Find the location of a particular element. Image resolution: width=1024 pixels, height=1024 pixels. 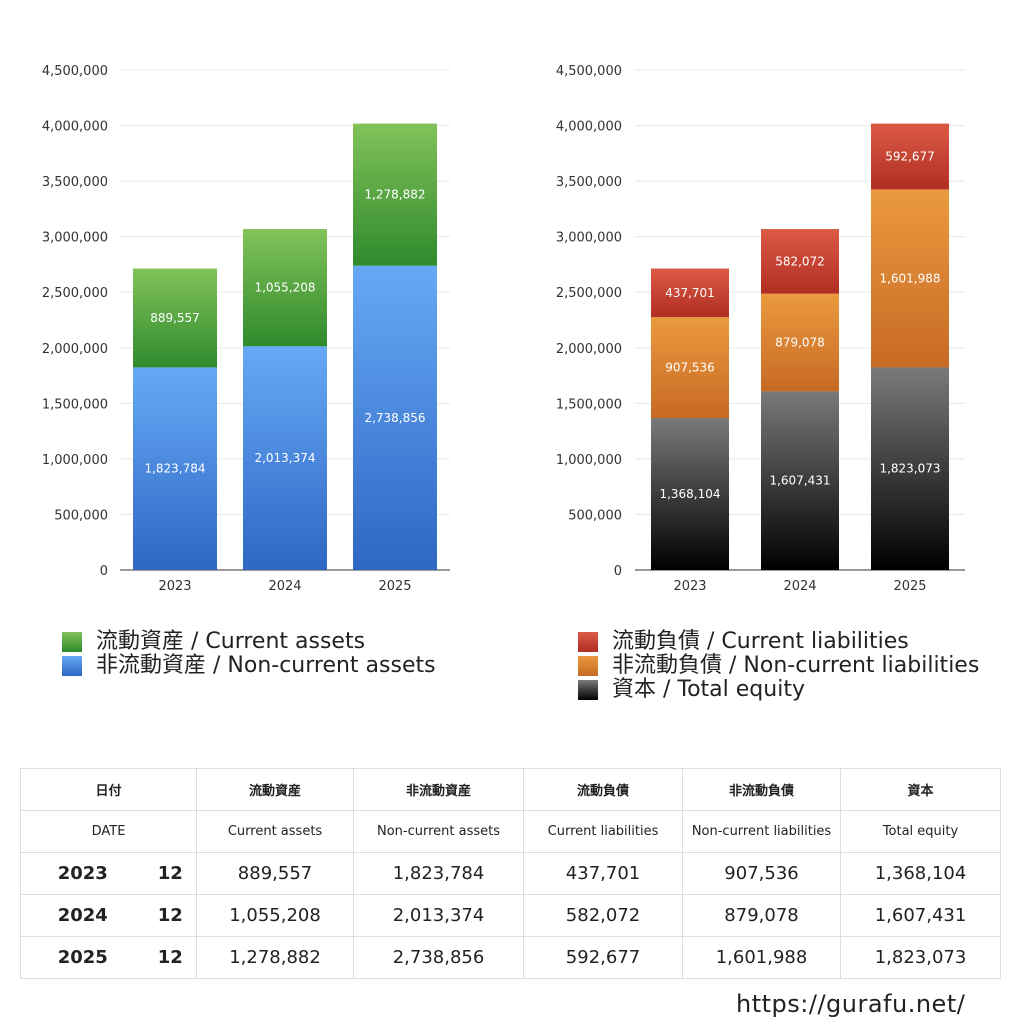

data-label: 437,701 is located at coordinates (690, 293).